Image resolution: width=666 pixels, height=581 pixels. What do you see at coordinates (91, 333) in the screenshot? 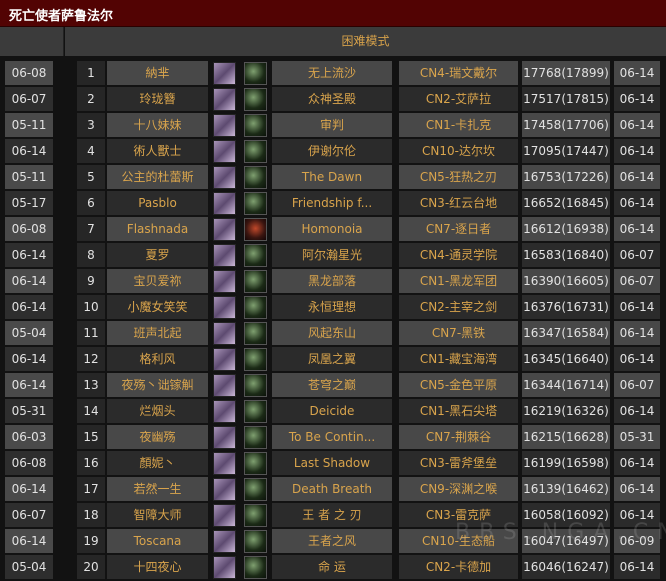
I see `rank-cell: 11` at bounding box center [91, 333].